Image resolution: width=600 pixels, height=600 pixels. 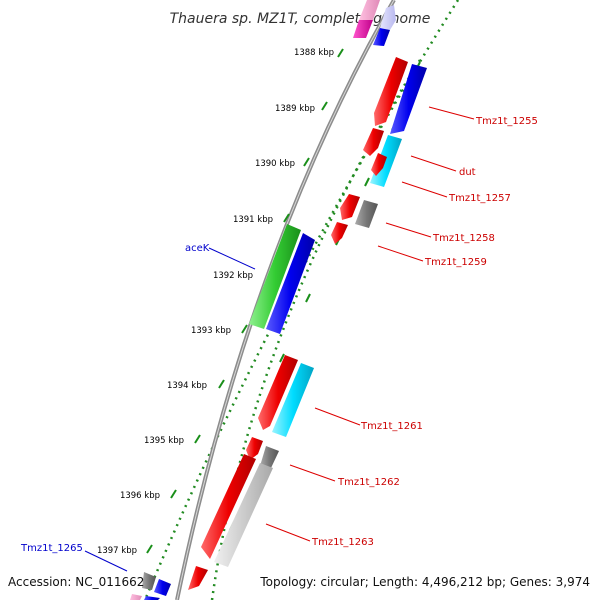 What do you see at coordinates (76, 582) in the screenshot?
I see `accession-text: Accession: NC_011662` at bounding box center [76, 582].